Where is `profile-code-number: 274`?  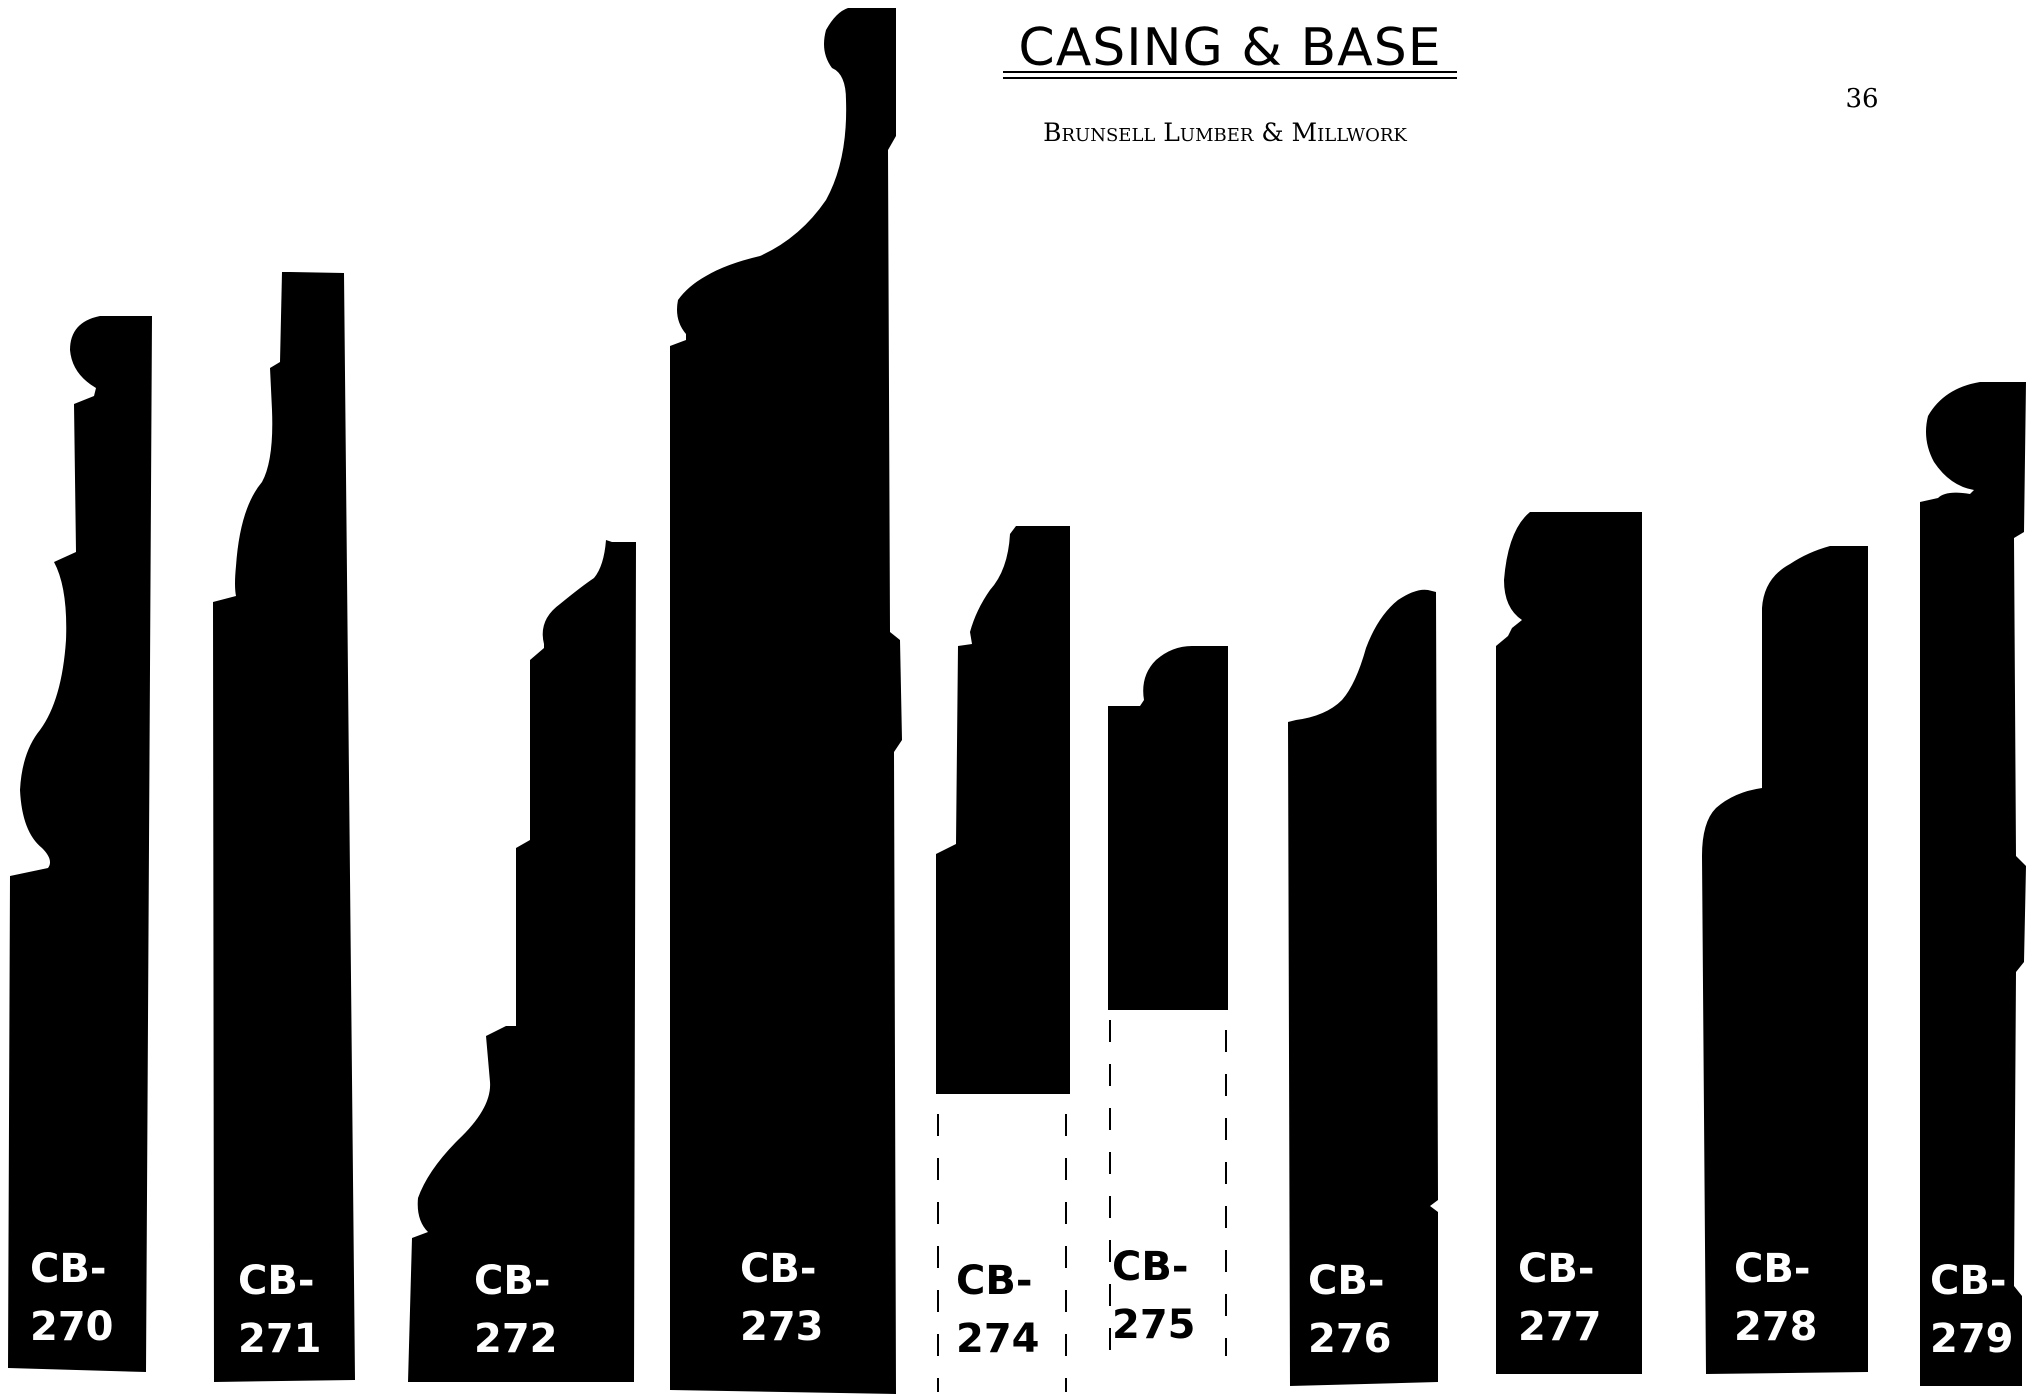 profile-code-number: 274 is located at coordinates (998, 1339).